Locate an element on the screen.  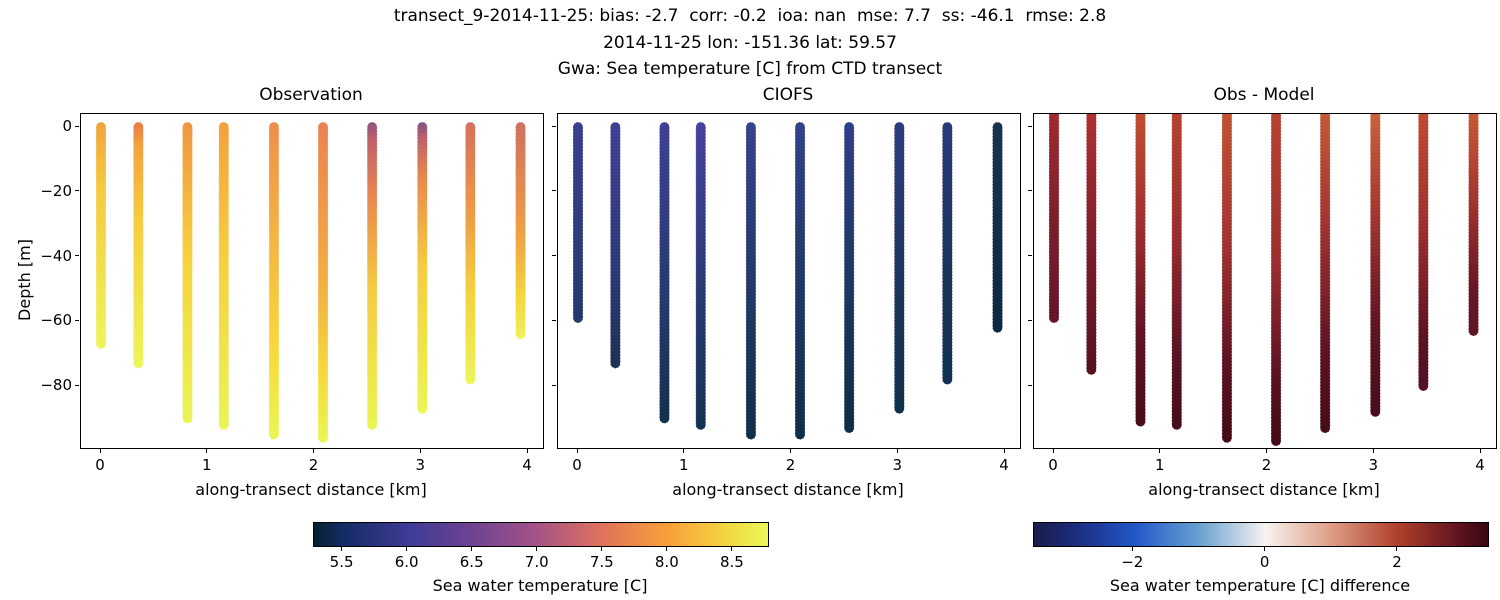
x-axis-label-obs-model: along-transect distance [km] is located at coordinates (1264, 489).